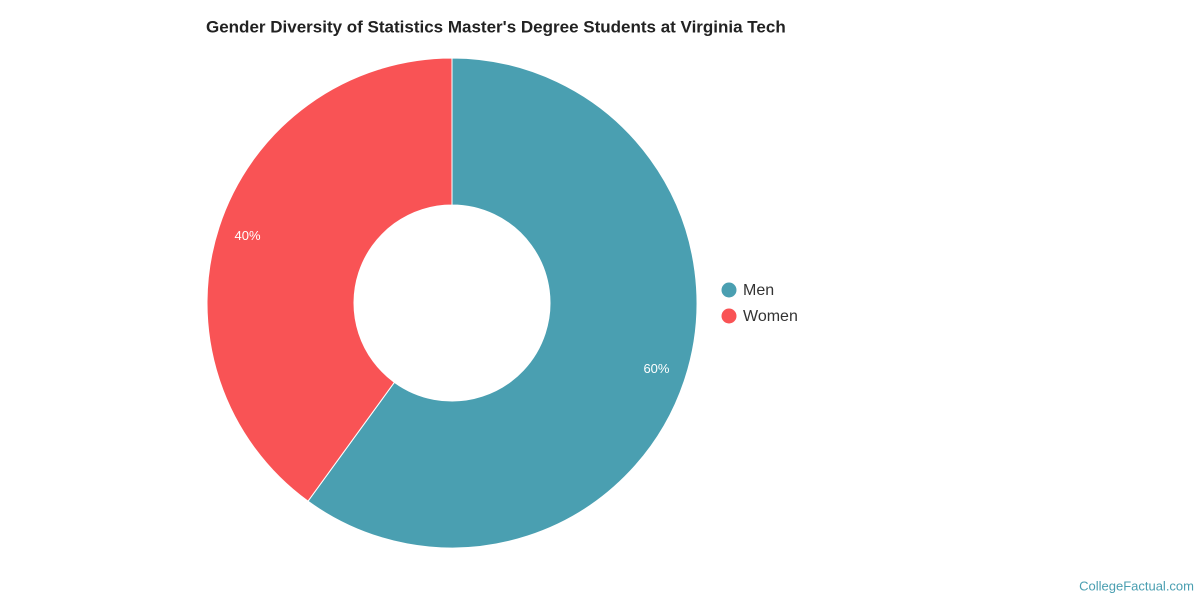 This screenshot has width=1200, height=600. Describe the element at coordinates (248, 235) in the screenshot. I see `value-label: 40%` at that location.